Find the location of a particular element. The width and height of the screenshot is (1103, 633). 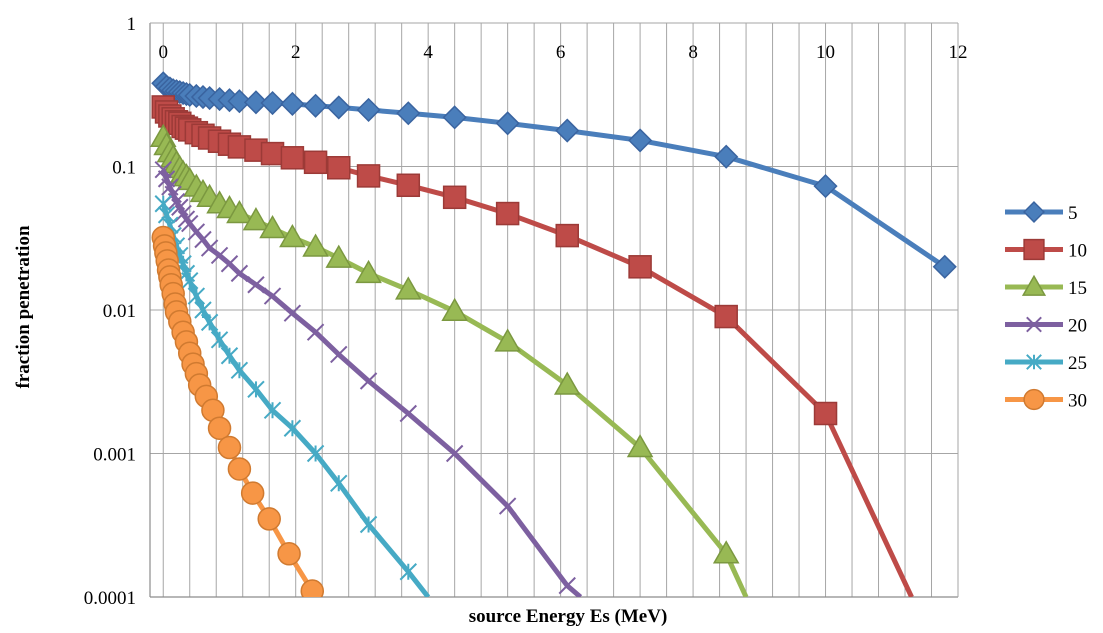

x-tick-label: 2 is located at coordinates (296, 52).